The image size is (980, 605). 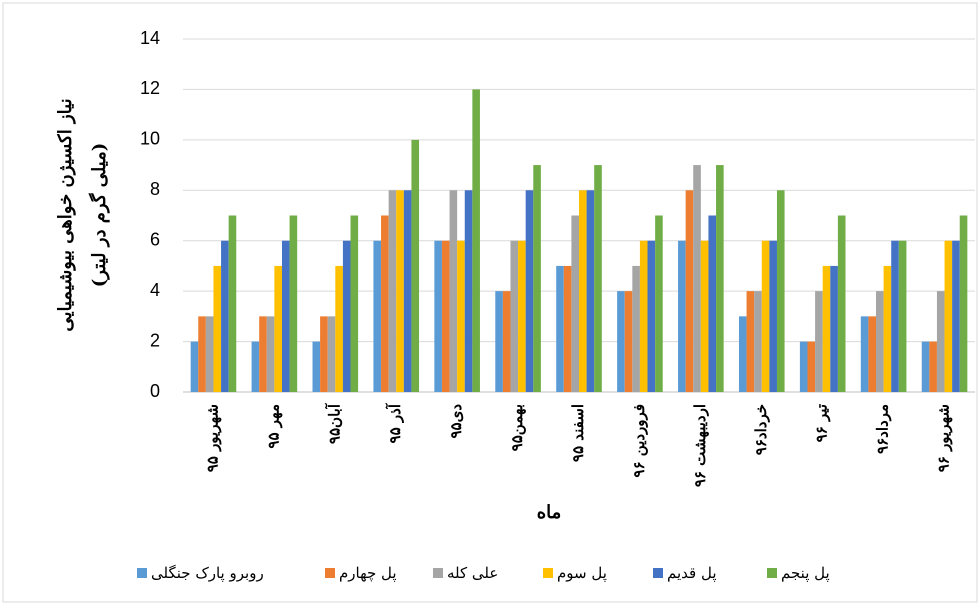 What do you see at coordinates (155, 391) in the screenshot?
I see `y-tick-label: 0` at bounding box center [155, 391].